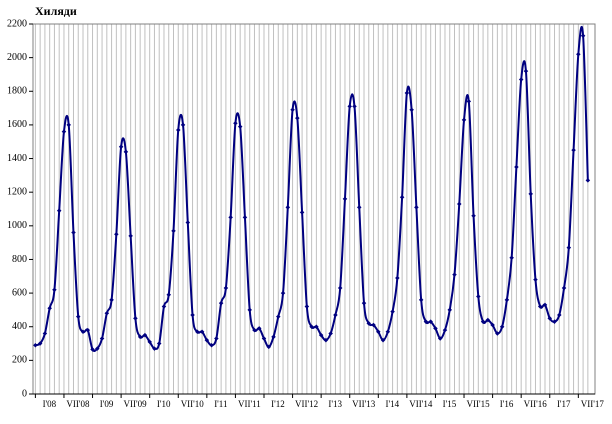  Describe the element at coordinates (19, 259) in the screenshot. I see `y-tick-label: 800` at that location.